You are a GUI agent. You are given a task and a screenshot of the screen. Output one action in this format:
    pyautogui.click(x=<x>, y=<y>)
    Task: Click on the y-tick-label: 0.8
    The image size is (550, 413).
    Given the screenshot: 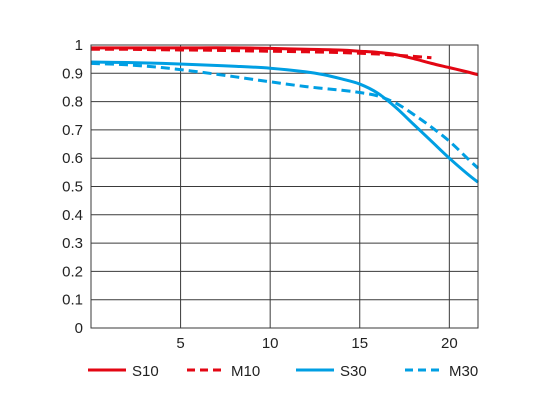 What is the action you would take?
    pyautogui.click(x=72, y=102)
    